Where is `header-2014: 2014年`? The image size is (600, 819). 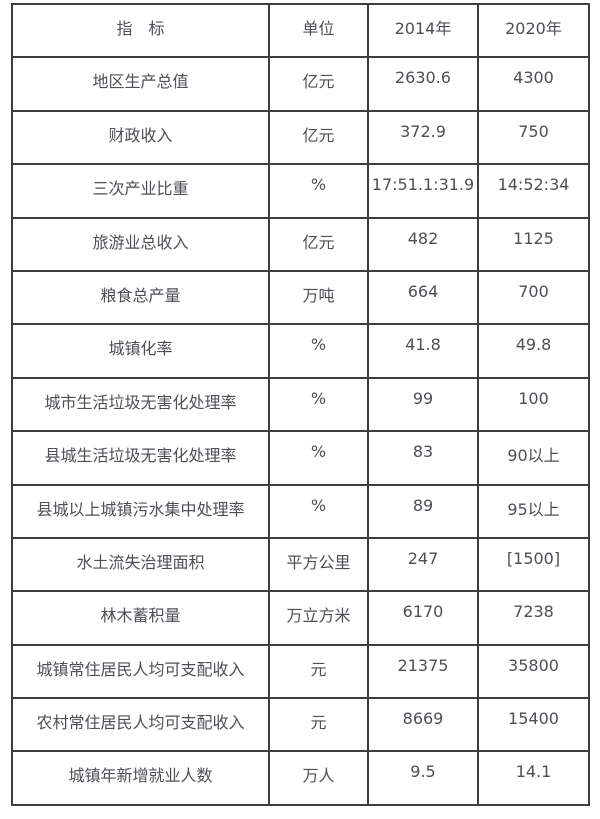
header-2014: 2014年 is located at coordinates (423, 30).